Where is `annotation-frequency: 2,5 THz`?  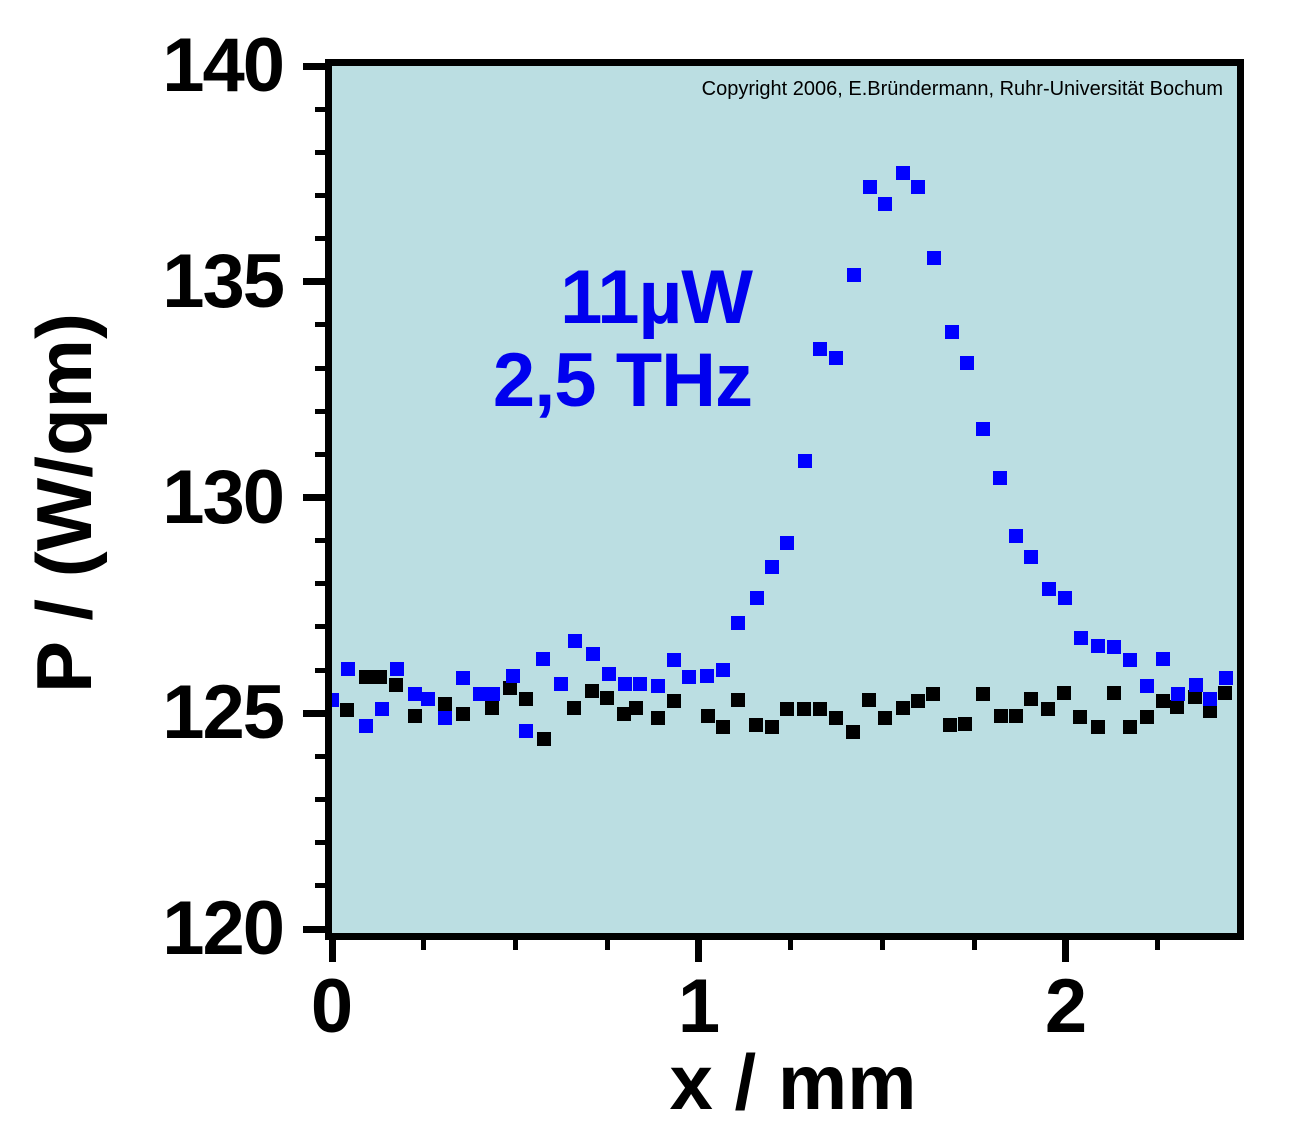
annotation-frequency: 2,5 THz is located at coordinates (622, 380).